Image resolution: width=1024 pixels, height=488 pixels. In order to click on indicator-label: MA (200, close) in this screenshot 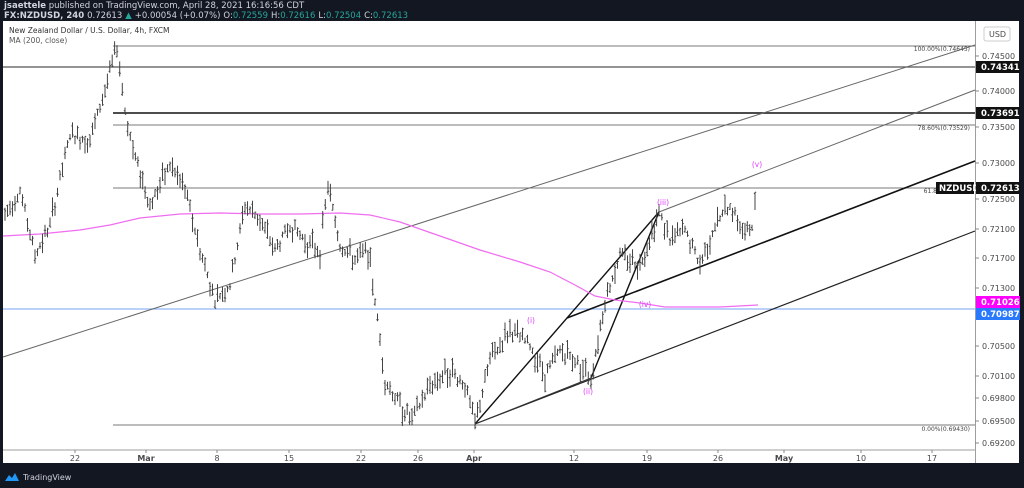, I will do `click(38, 40)`.